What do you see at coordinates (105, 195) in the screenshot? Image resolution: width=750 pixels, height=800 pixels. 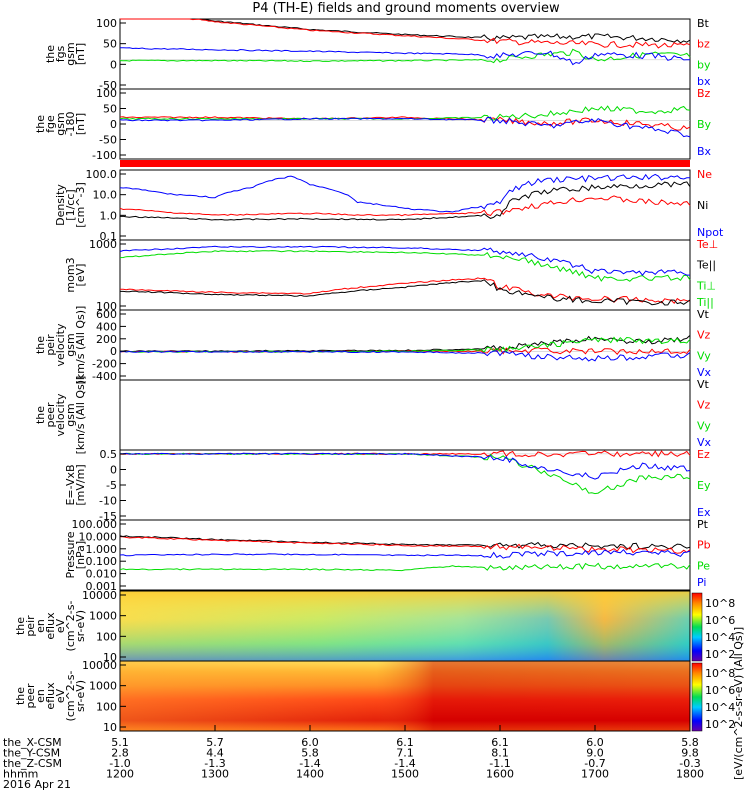 I see `y-tick-label: 10.0` at bounding box center [105, 195].